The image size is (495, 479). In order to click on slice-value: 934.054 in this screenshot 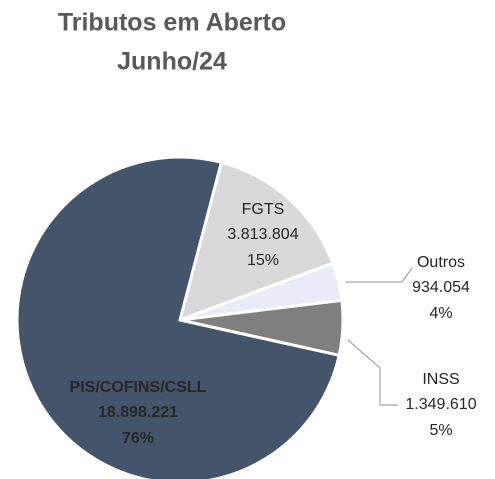, I will do `click(441, 287)`.